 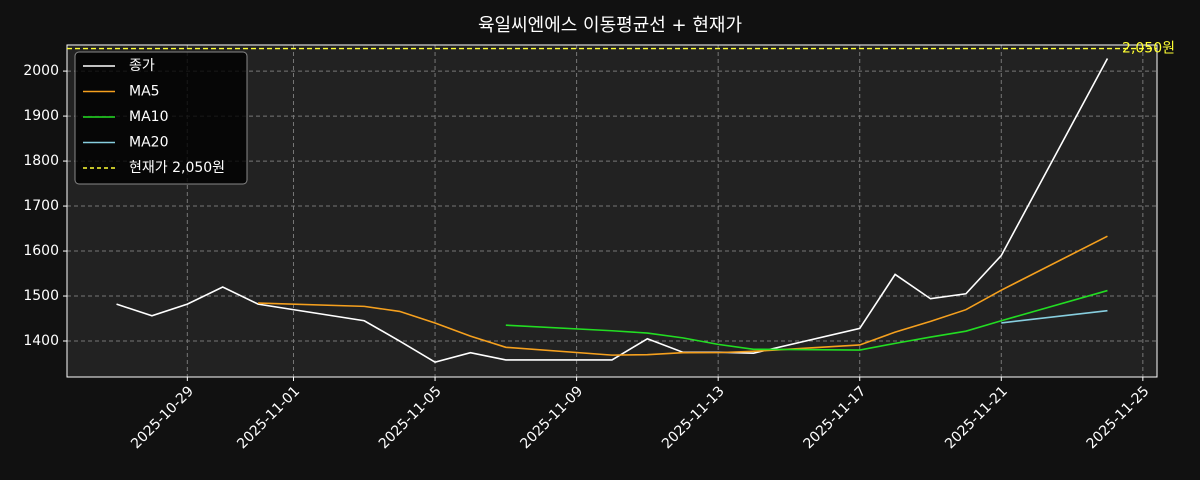 What do you see at coordinates (41, 161) in the screenshot?
I see `y-tick-label: 1800` at bounding box center [41, 161].